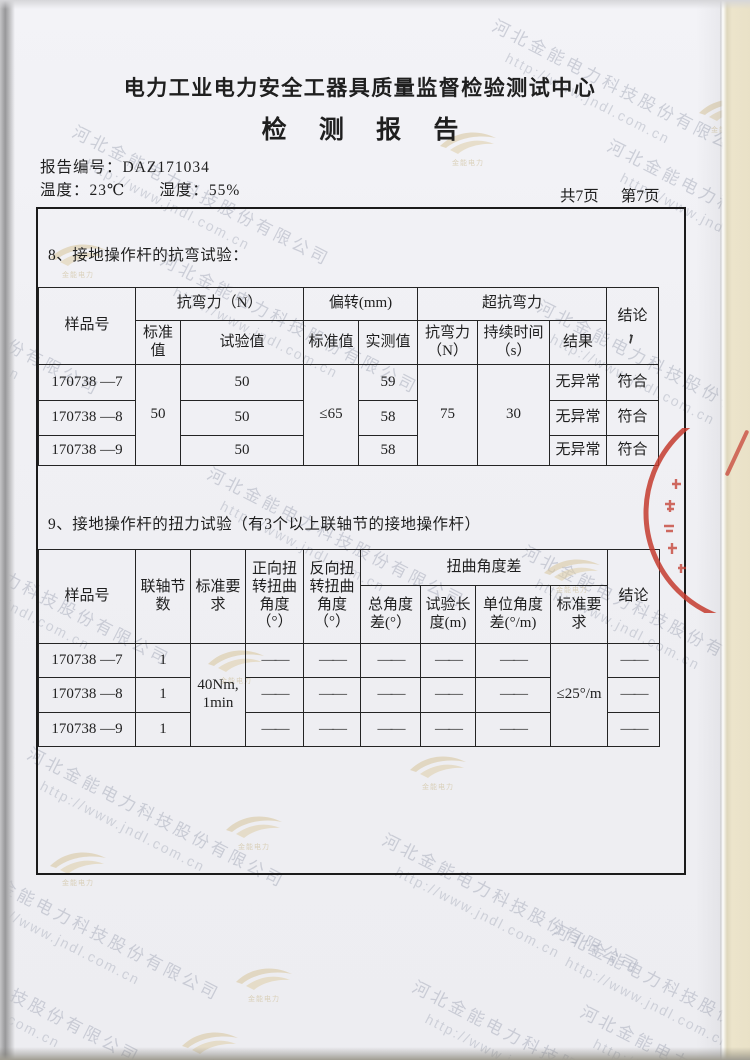 The image size is (750, 1060). Describe the element at coordinates (640, 196) in the screenshot. I see `current-page: 第7页` at that location.